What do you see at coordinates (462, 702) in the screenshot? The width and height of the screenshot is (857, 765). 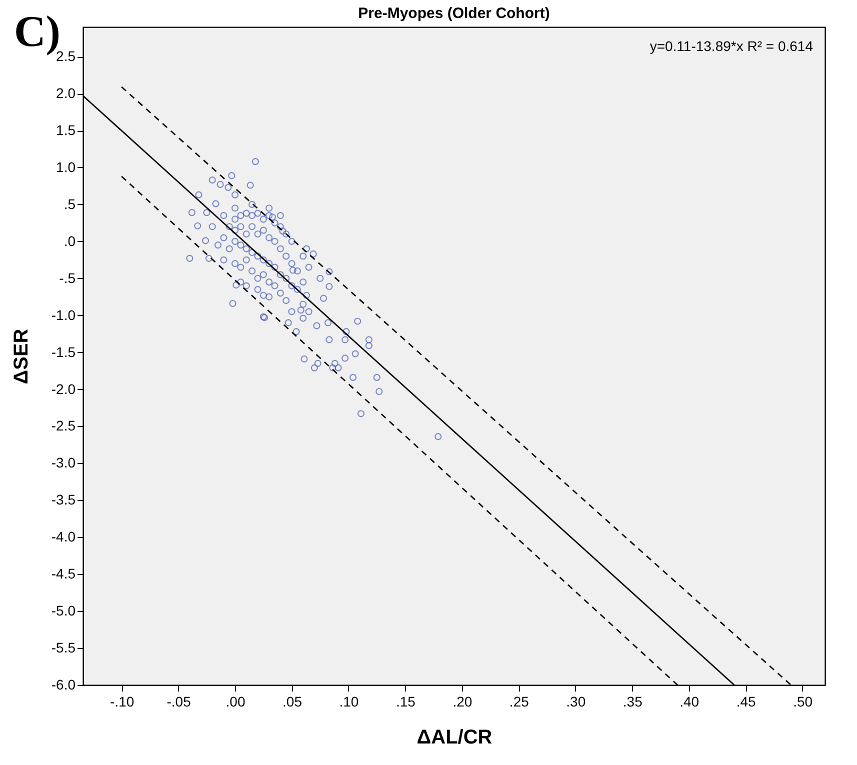 I see `x-tick-label: .20` at bounding box center [462, 702].